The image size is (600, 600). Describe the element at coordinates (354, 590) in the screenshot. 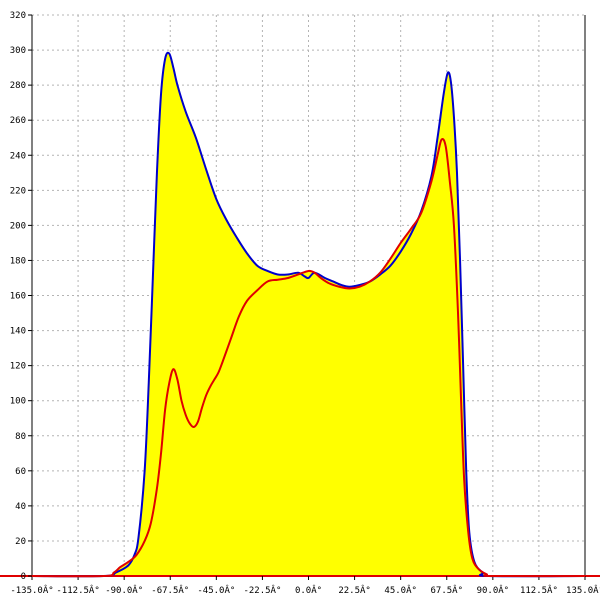

I see `x-tick-label: 22.5Â°` at that location.